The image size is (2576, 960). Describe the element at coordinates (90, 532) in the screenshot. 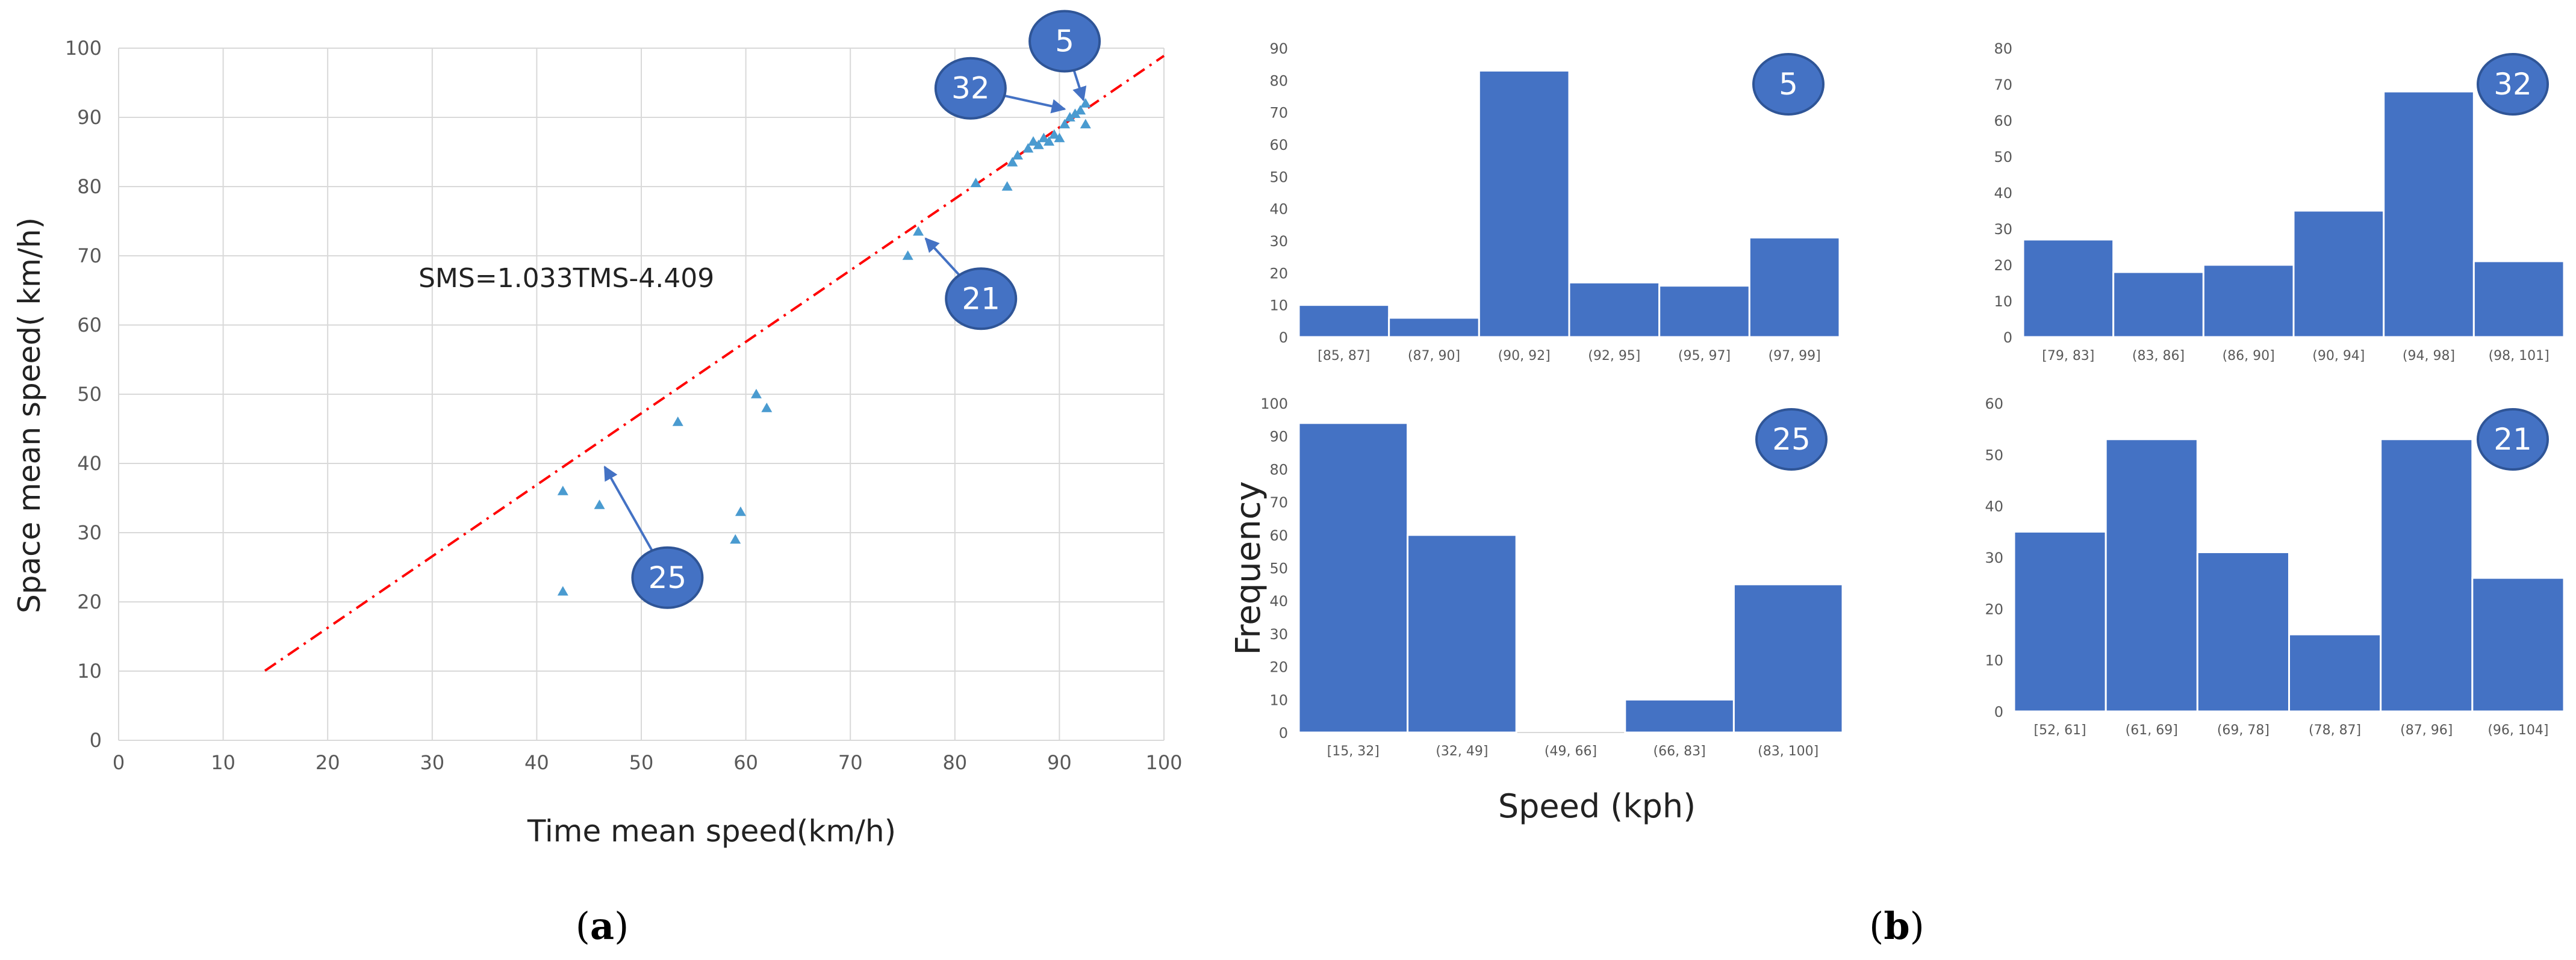

I see `scatter-y-tick-label: 30` at that location.